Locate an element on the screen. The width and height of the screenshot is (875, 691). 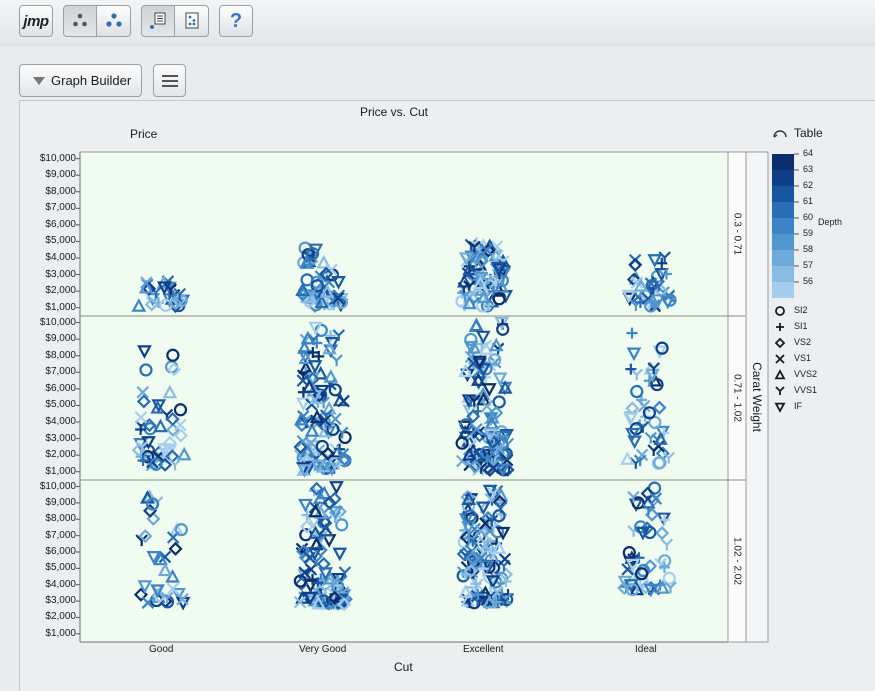
disclosure-triangle-icon is located at coordinates (39, 80).